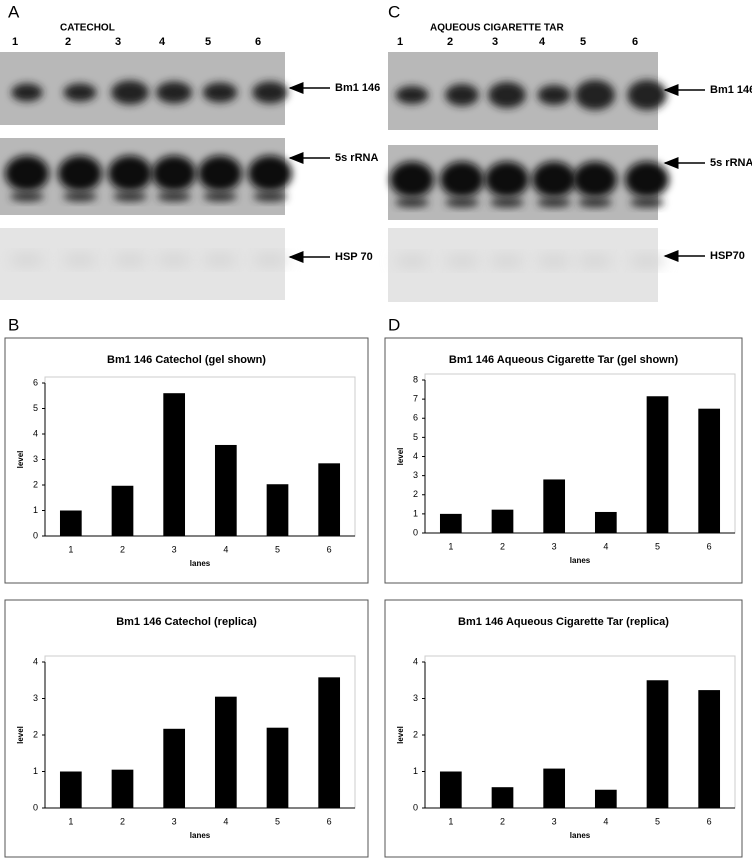 This screenshot has height=862, width=752. Describe the element at coordinates (186, 360) in the screenshot. I see `chart-title: Bm1 146 Catechol (gel shown)` at that location.